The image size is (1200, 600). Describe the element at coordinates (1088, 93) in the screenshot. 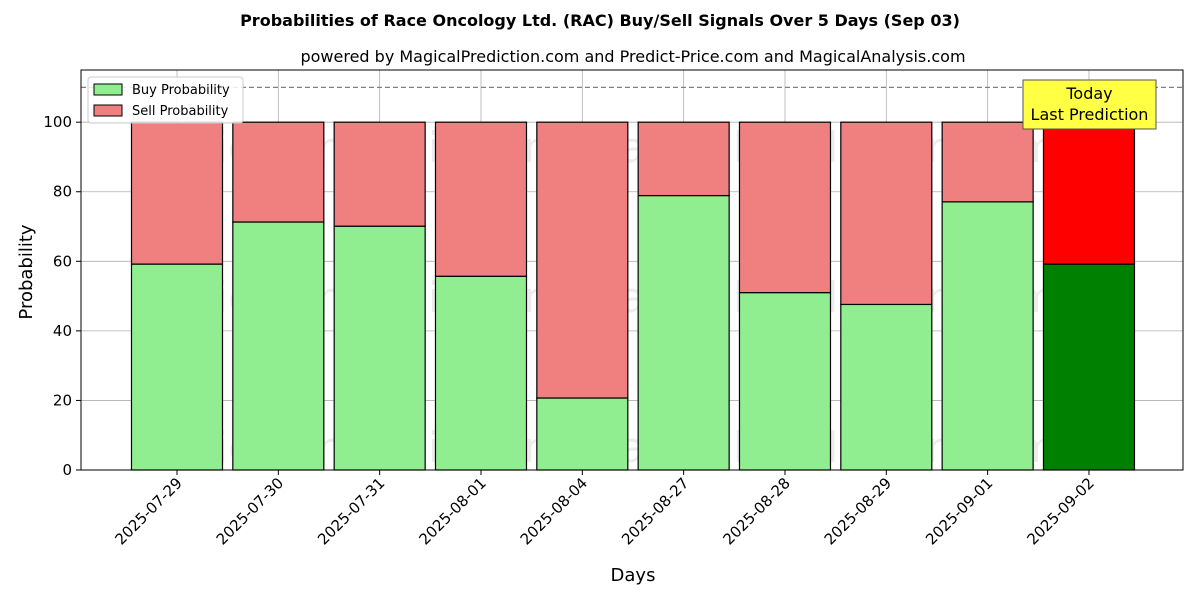

I see `today-annotation-text: Today` at that location.